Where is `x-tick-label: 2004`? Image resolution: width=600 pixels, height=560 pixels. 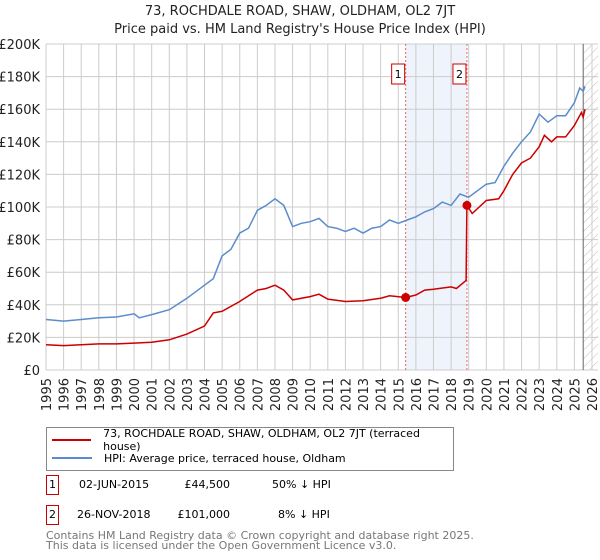 x-tick-label: 2004 is located at coordinates (206, 394).